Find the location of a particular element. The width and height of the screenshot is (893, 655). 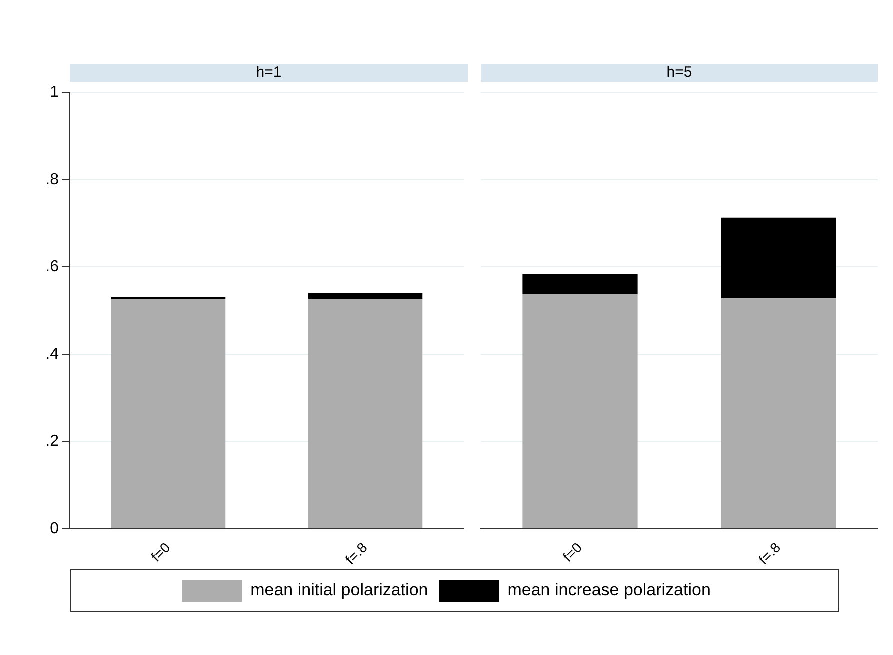

y-tick-label: .4 is located at coordinates (53, 354).